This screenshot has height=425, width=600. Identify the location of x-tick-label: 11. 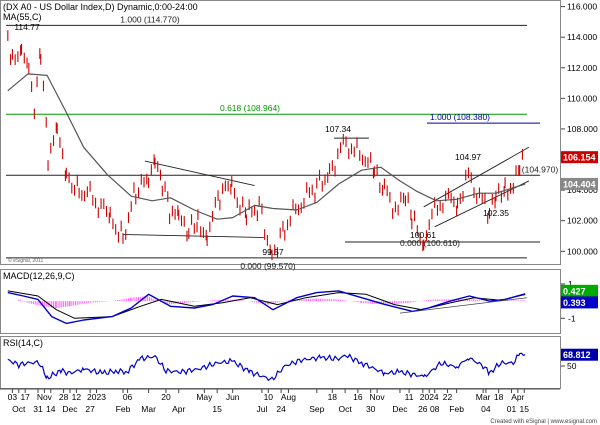
(409, 397).